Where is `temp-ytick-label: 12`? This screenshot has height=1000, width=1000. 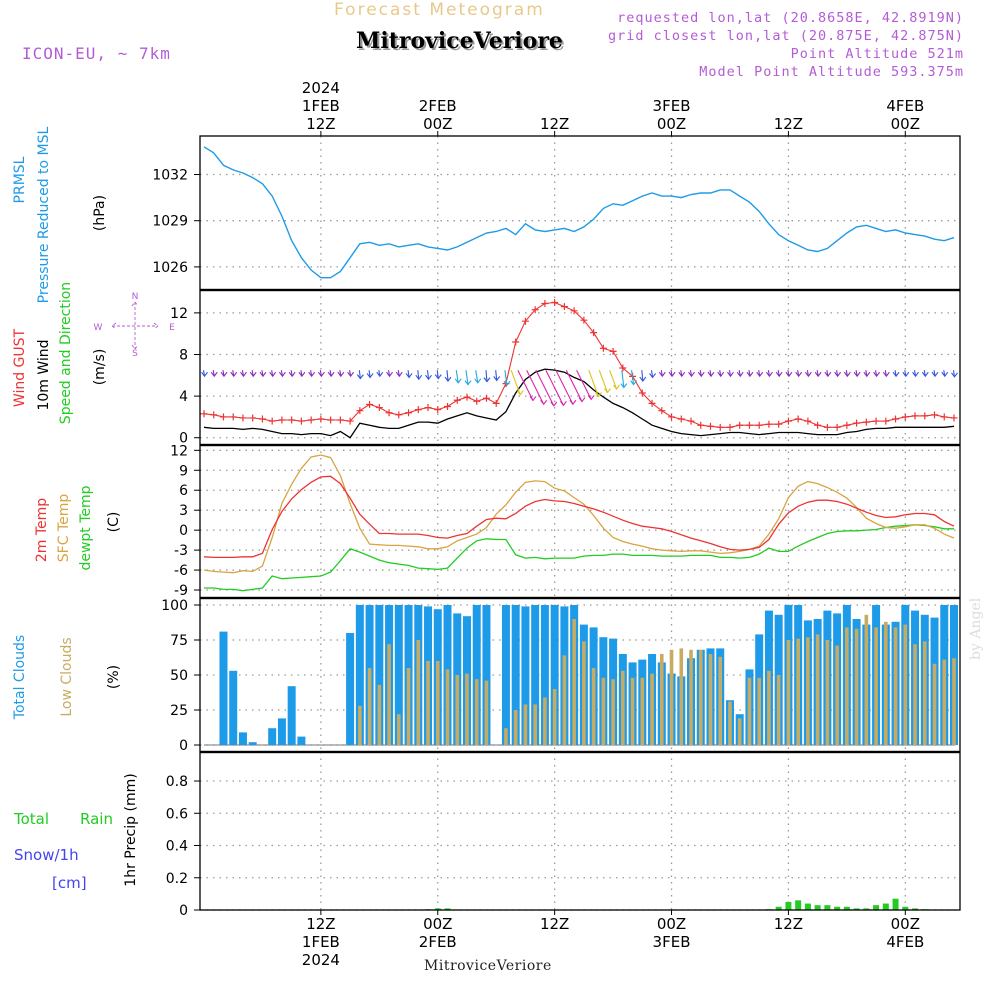
temp-ytick-label: 12 is located at coordinates (179, 451).